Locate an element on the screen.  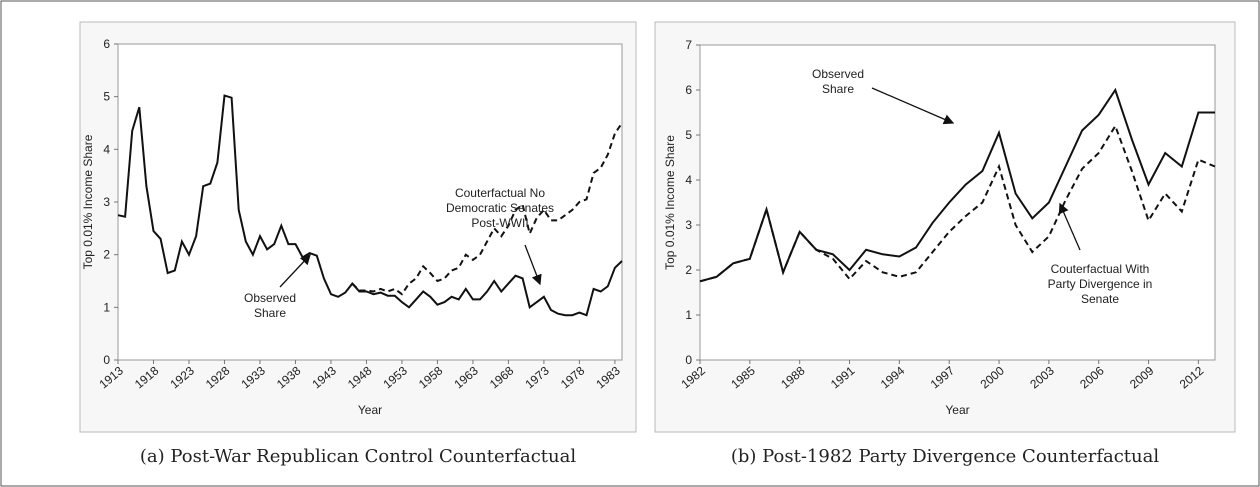
annotation: Senate is located at coordinates (1100, 299).